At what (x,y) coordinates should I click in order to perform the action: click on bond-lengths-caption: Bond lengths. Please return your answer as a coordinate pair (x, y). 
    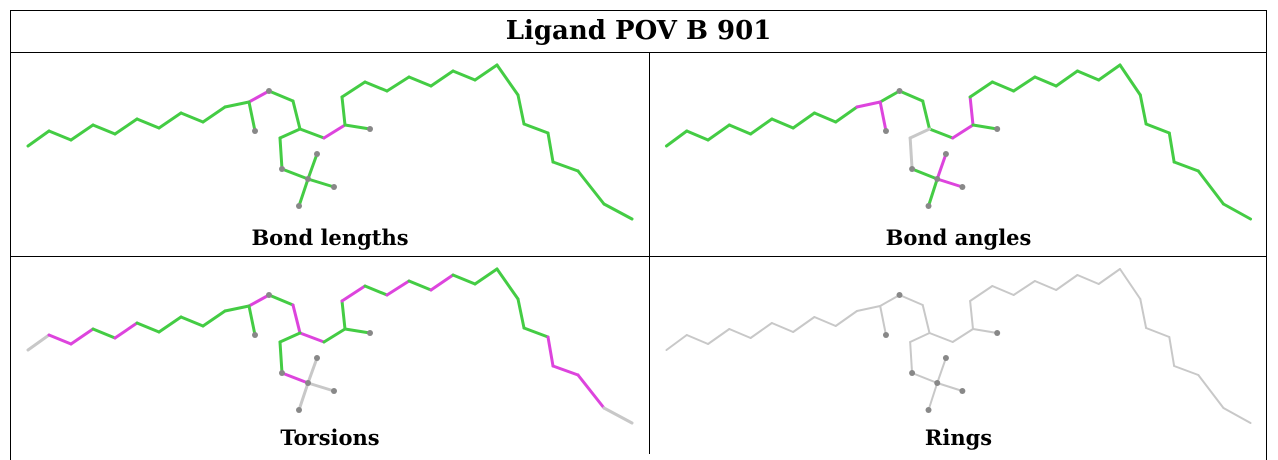
    Looking at the image, I should click on (330, 237).